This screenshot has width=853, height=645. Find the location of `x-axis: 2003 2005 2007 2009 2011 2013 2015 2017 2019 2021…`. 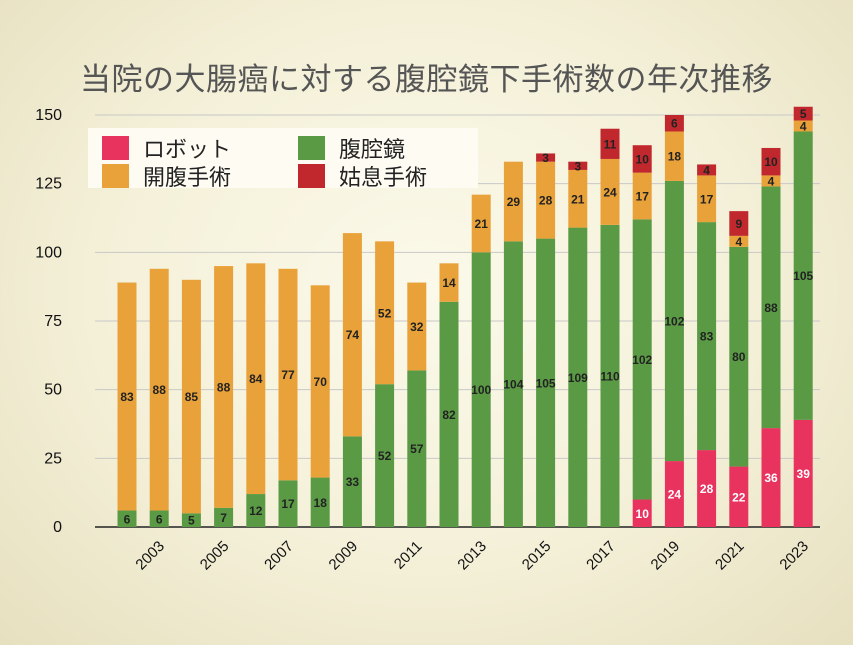

x-axis: 2003 2005 2007 2009 2011 2013 2015 2017 2019 2021… is located at coordinates (472, 556).